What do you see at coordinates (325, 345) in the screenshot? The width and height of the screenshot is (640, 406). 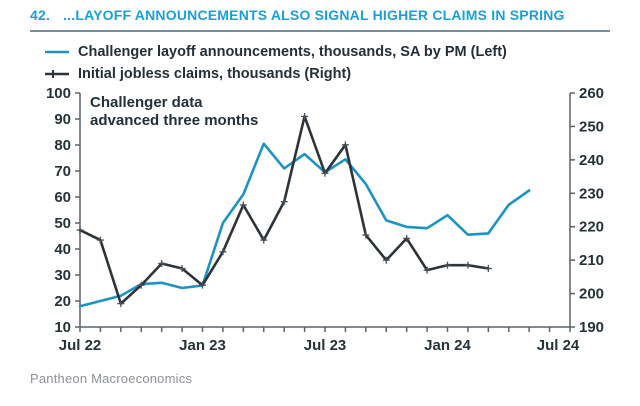 I see `x-axis-tick-label: Jul 23` at bounding box center [325, 345].